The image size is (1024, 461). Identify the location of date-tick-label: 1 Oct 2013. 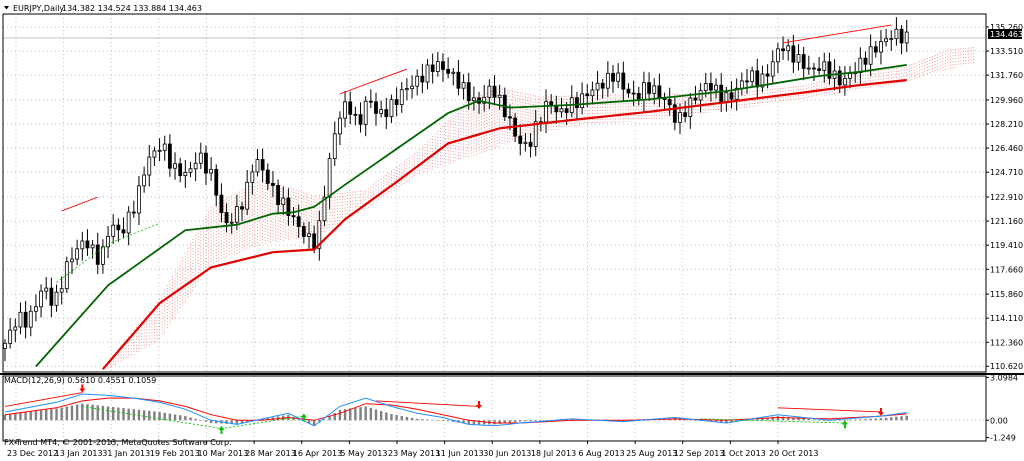
(743, 453).